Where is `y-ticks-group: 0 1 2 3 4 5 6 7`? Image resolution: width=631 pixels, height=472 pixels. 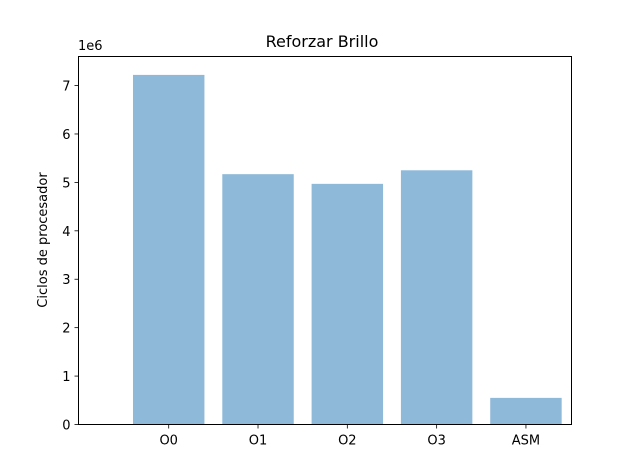 y-ticks-group: 0 1 2 3 4 5 6 7 is located at coordinates (70, 257).